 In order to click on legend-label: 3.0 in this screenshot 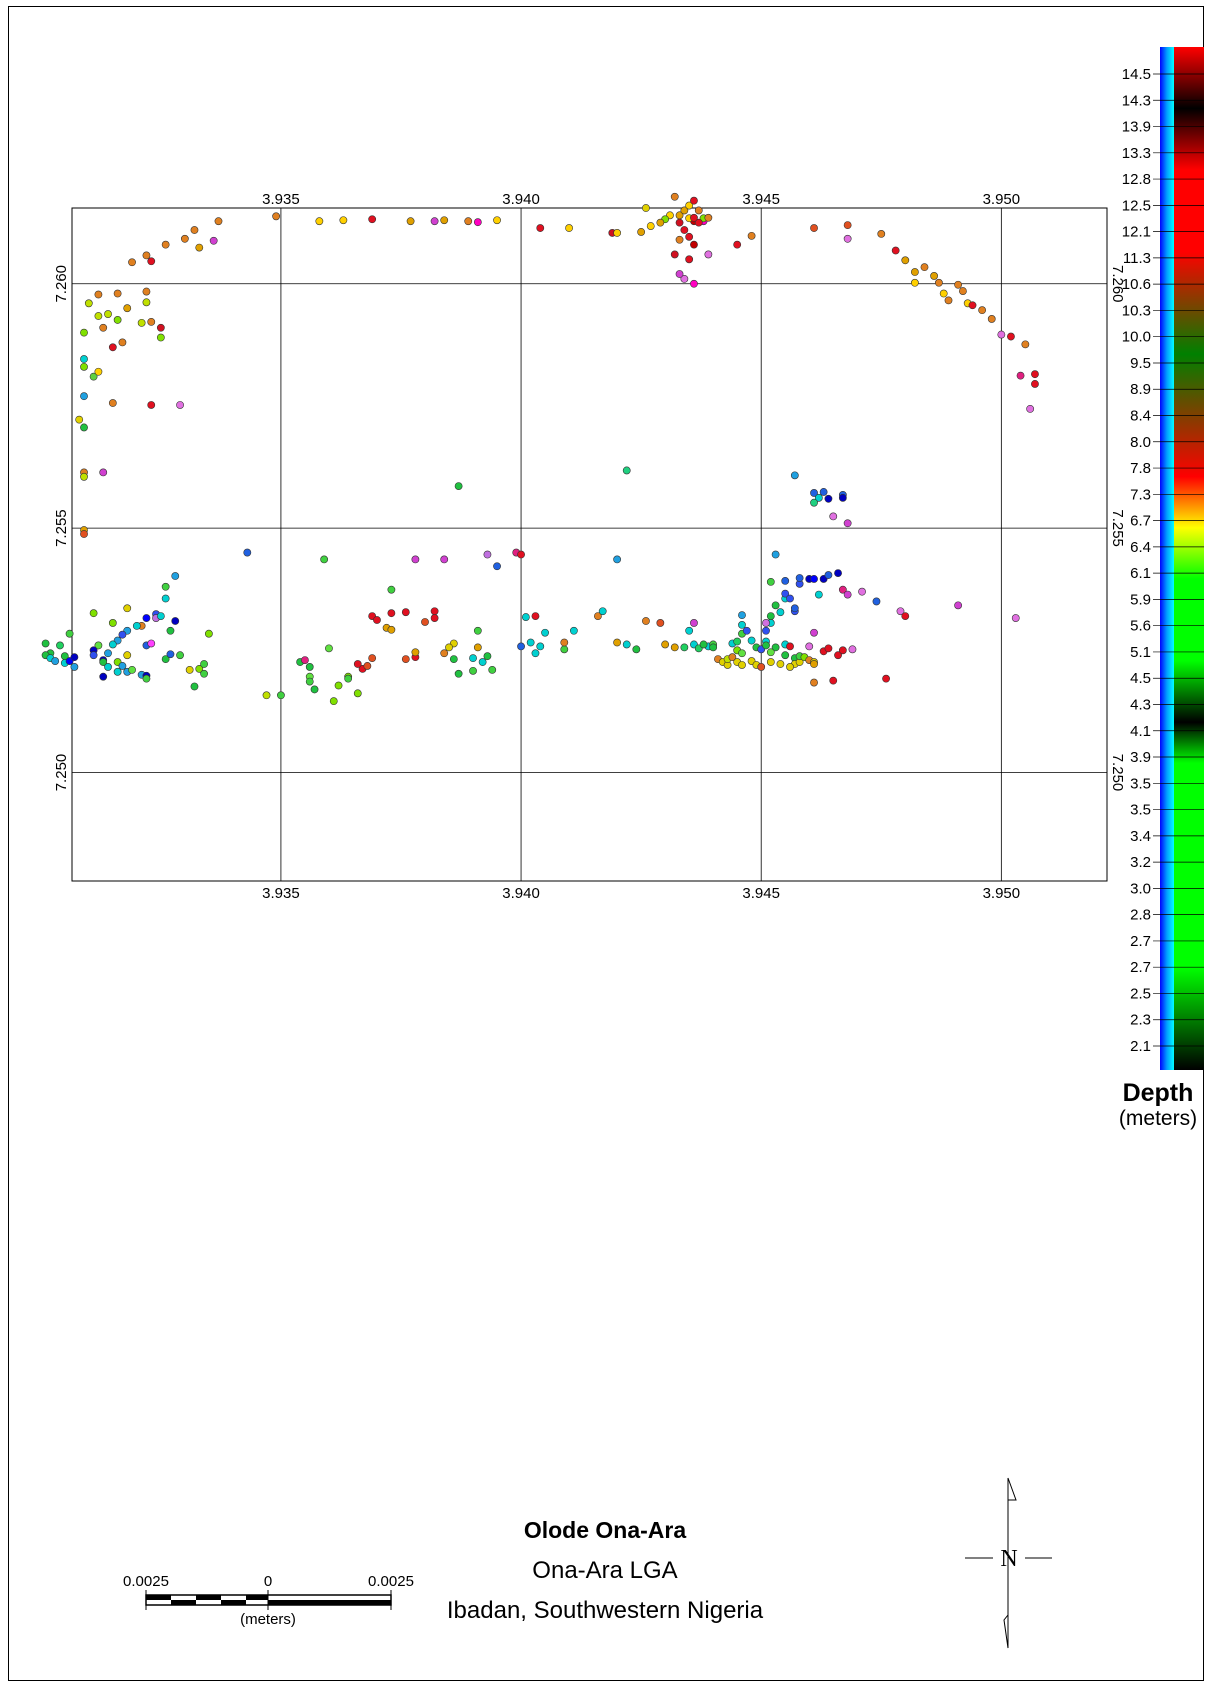, I will do `click(1140, 888)`.